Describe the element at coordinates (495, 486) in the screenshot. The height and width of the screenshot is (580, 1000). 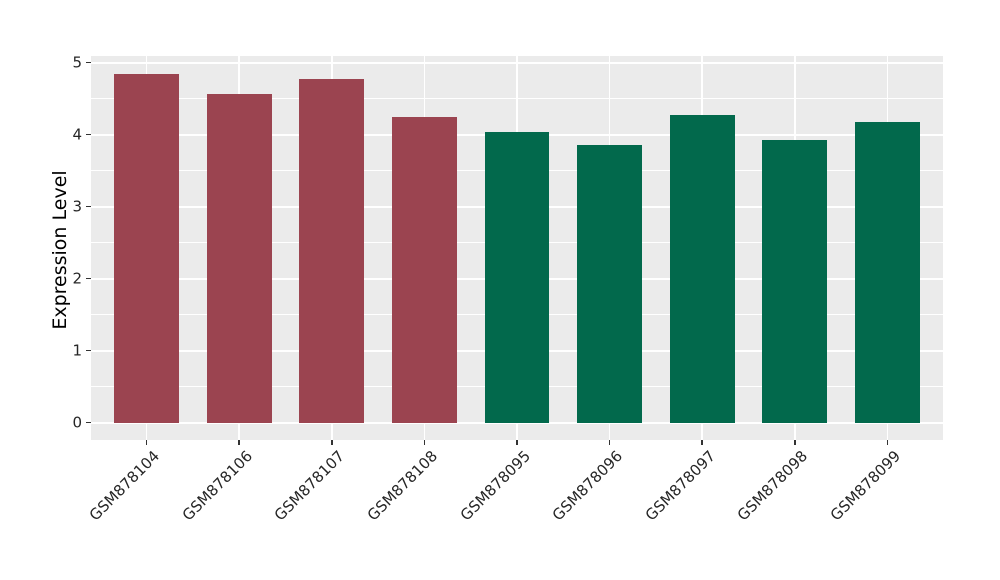
I see `x-tick-label: GSM878095` at that location.